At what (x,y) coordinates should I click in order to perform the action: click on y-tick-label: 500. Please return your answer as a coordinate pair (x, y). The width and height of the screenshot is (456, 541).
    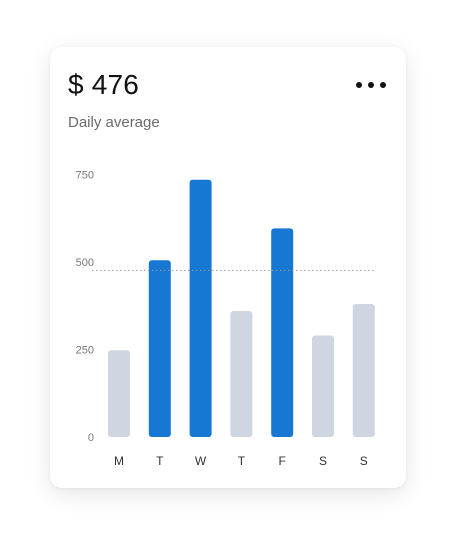
    Looking at the image, I should click on (85, 263).